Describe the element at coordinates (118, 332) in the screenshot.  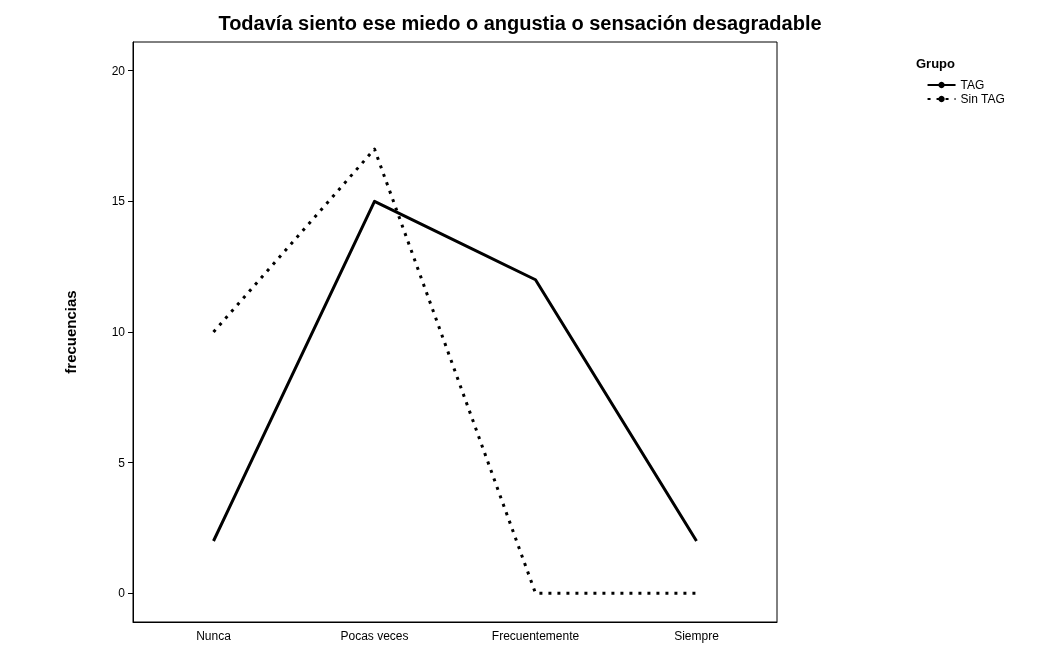
I see `y-tick-label: 10` at that location.